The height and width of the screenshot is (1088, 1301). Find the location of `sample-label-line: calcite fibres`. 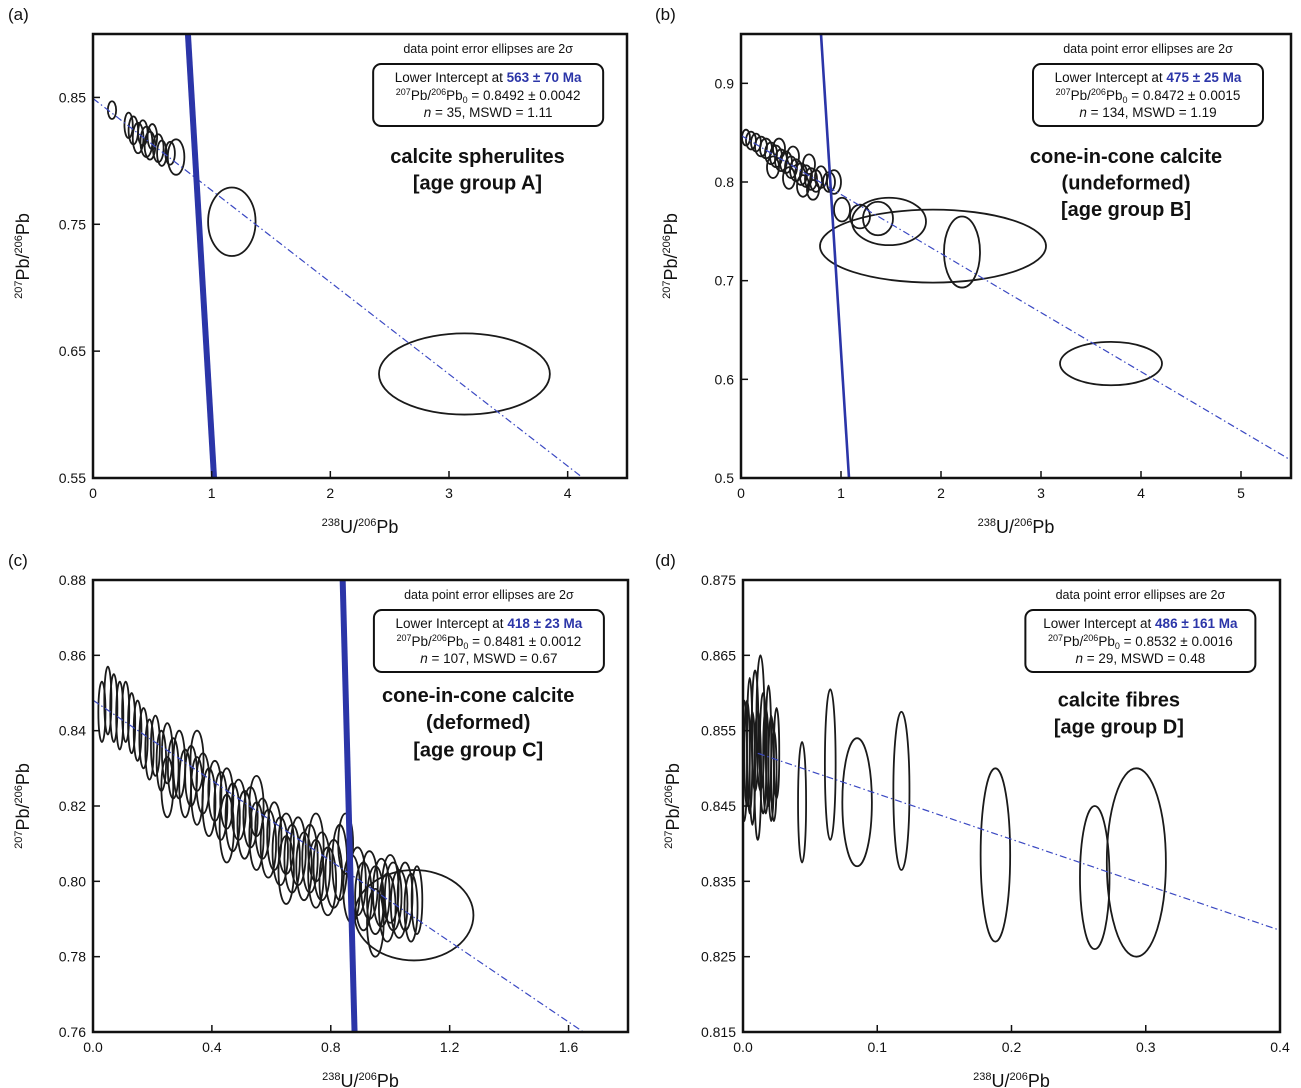

sample-label-line: calcite fibres is located at coordinates (1119, 701).